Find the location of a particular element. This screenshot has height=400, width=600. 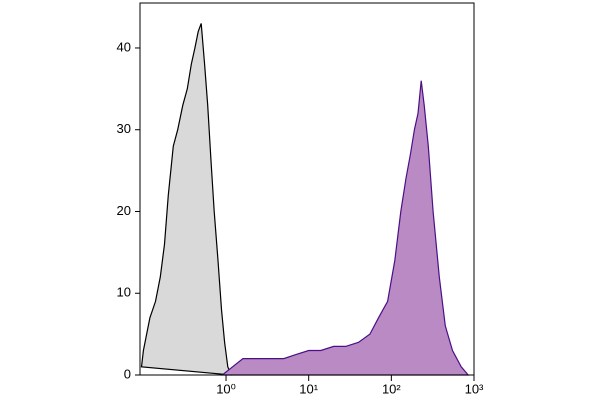

x-tick-label: 10¹ is located at coordinates (308, 388).